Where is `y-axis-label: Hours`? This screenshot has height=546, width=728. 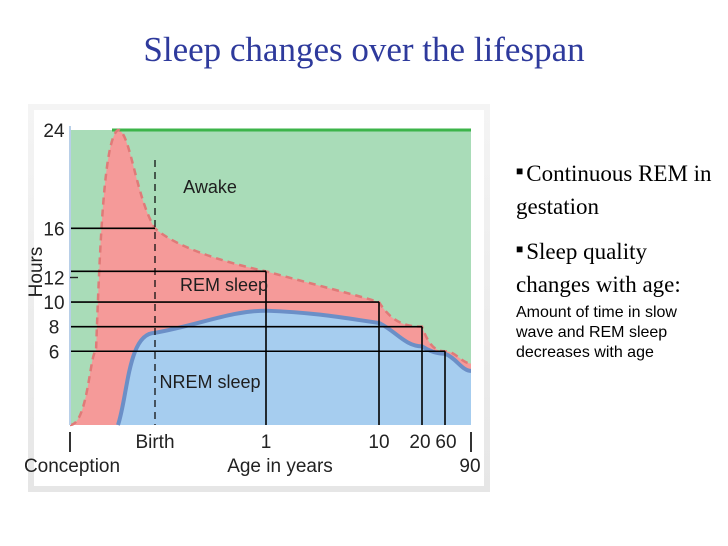 y-axis-label: Hours is located at coordinates (36, 272).